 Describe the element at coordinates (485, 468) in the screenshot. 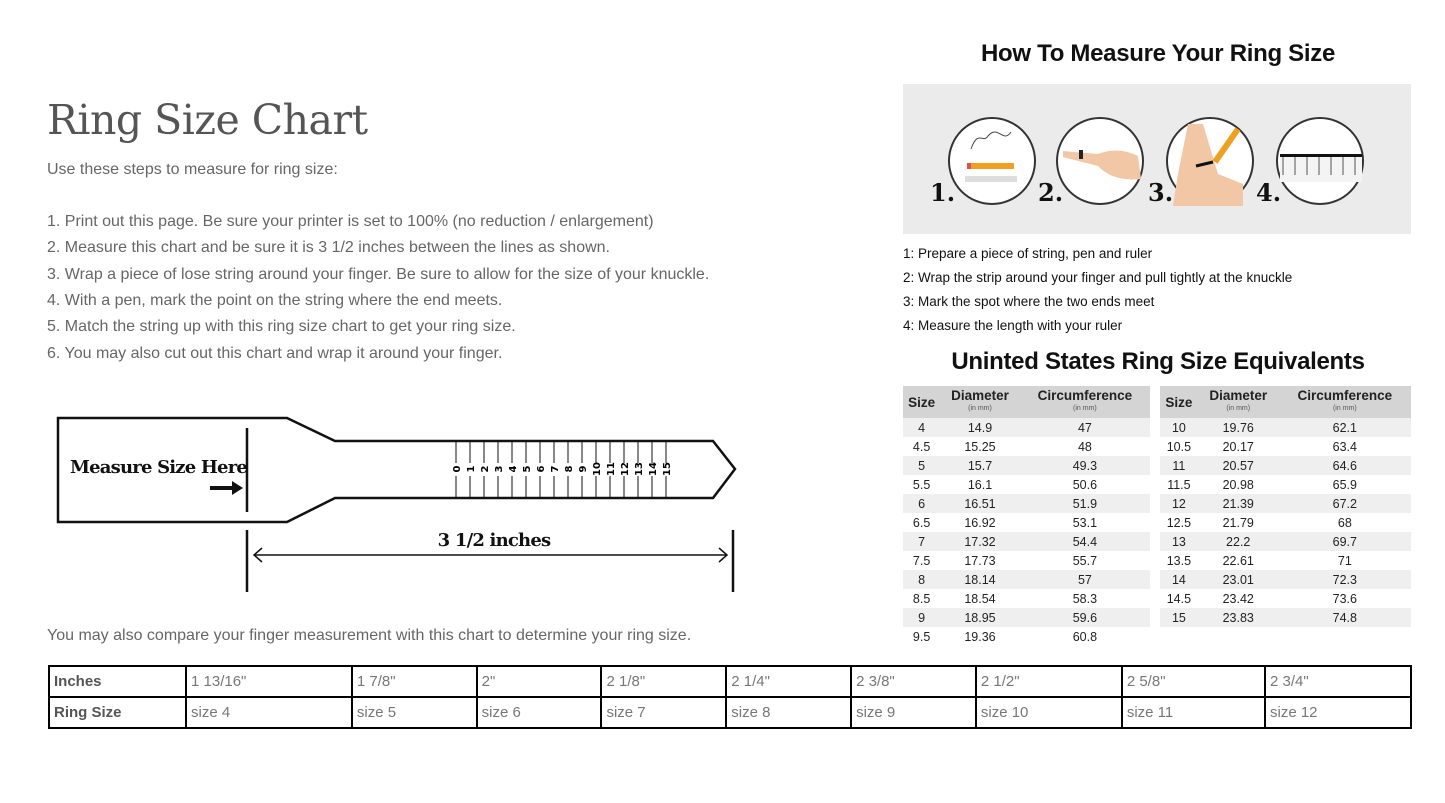

I see `scale-label: 2` at that location.